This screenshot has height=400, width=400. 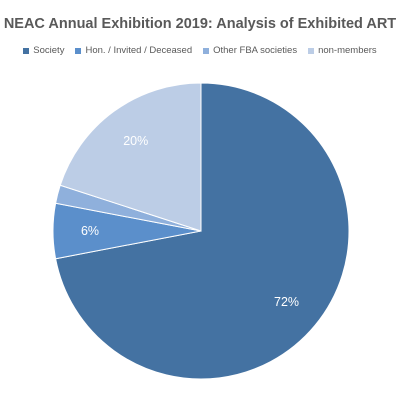 I want to click on legend-label: non-members, so click(x=347, y=50).